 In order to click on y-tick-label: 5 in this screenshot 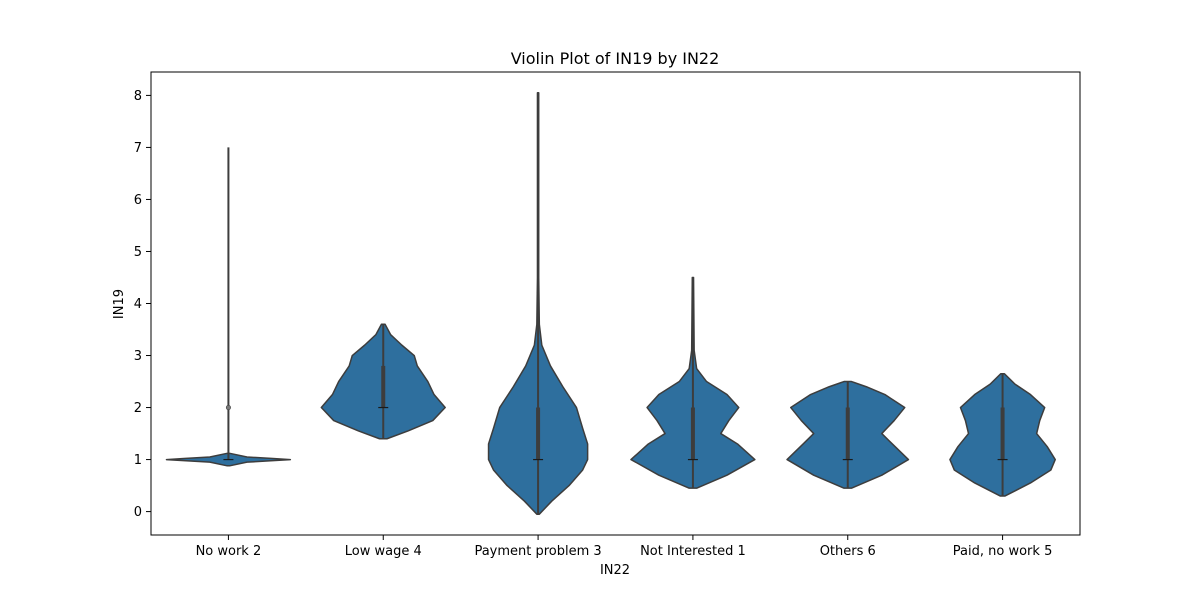, I will do `click(138, 252)`.